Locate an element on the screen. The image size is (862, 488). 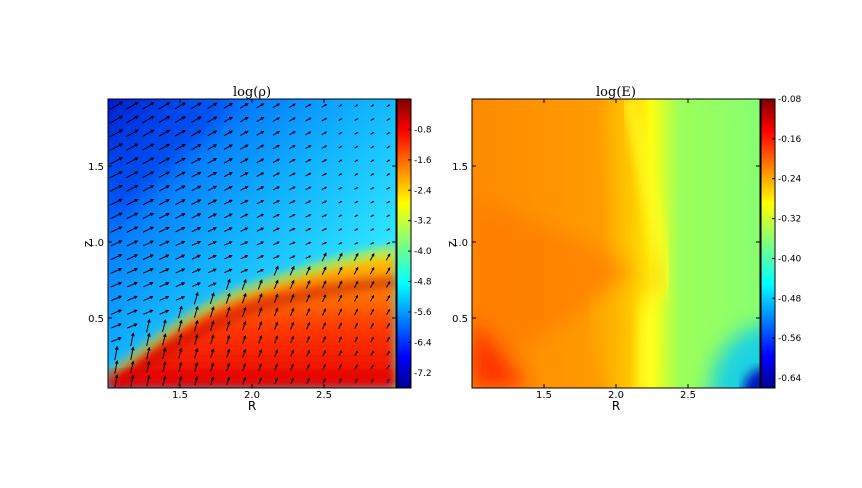
colorbar-tick-label: -0.56 is located at coordinates (790, 339).